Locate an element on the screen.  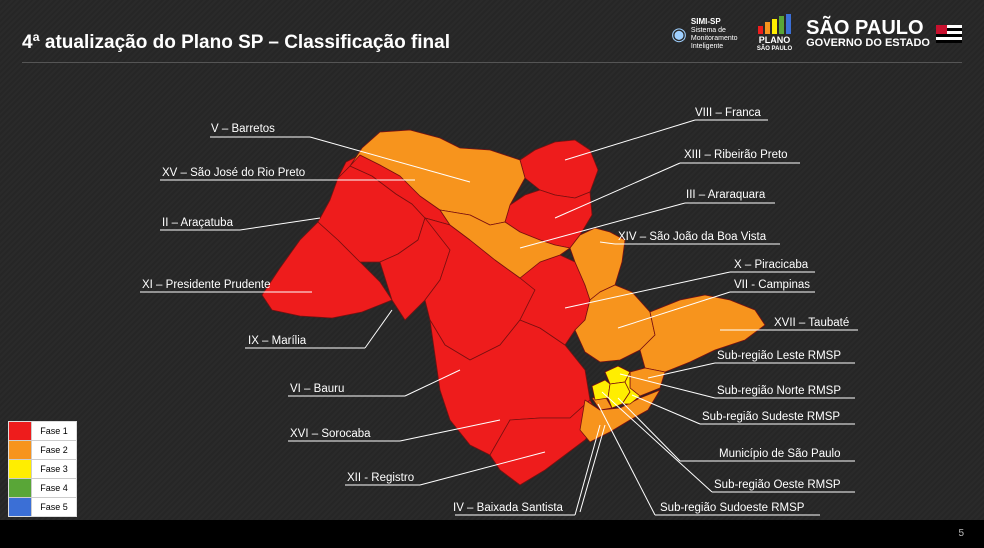
legend-item: Fase 1 is located at coordinates (42, 431).